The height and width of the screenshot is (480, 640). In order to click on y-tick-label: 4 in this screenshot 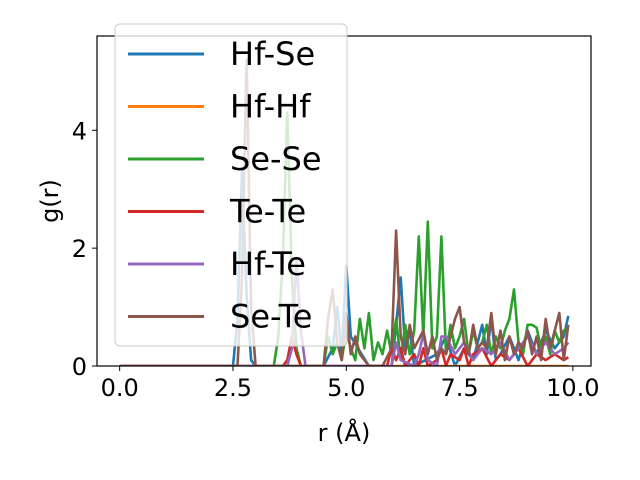, I will do `click(79, 131)`.